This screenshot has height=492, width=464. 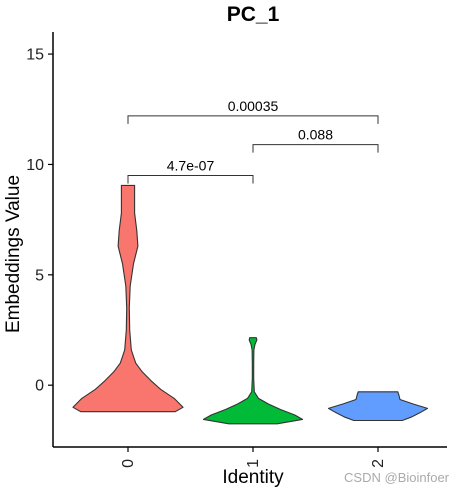 I want to click on y-axis-title: Embeddings Value, so click(x=13, y=254).